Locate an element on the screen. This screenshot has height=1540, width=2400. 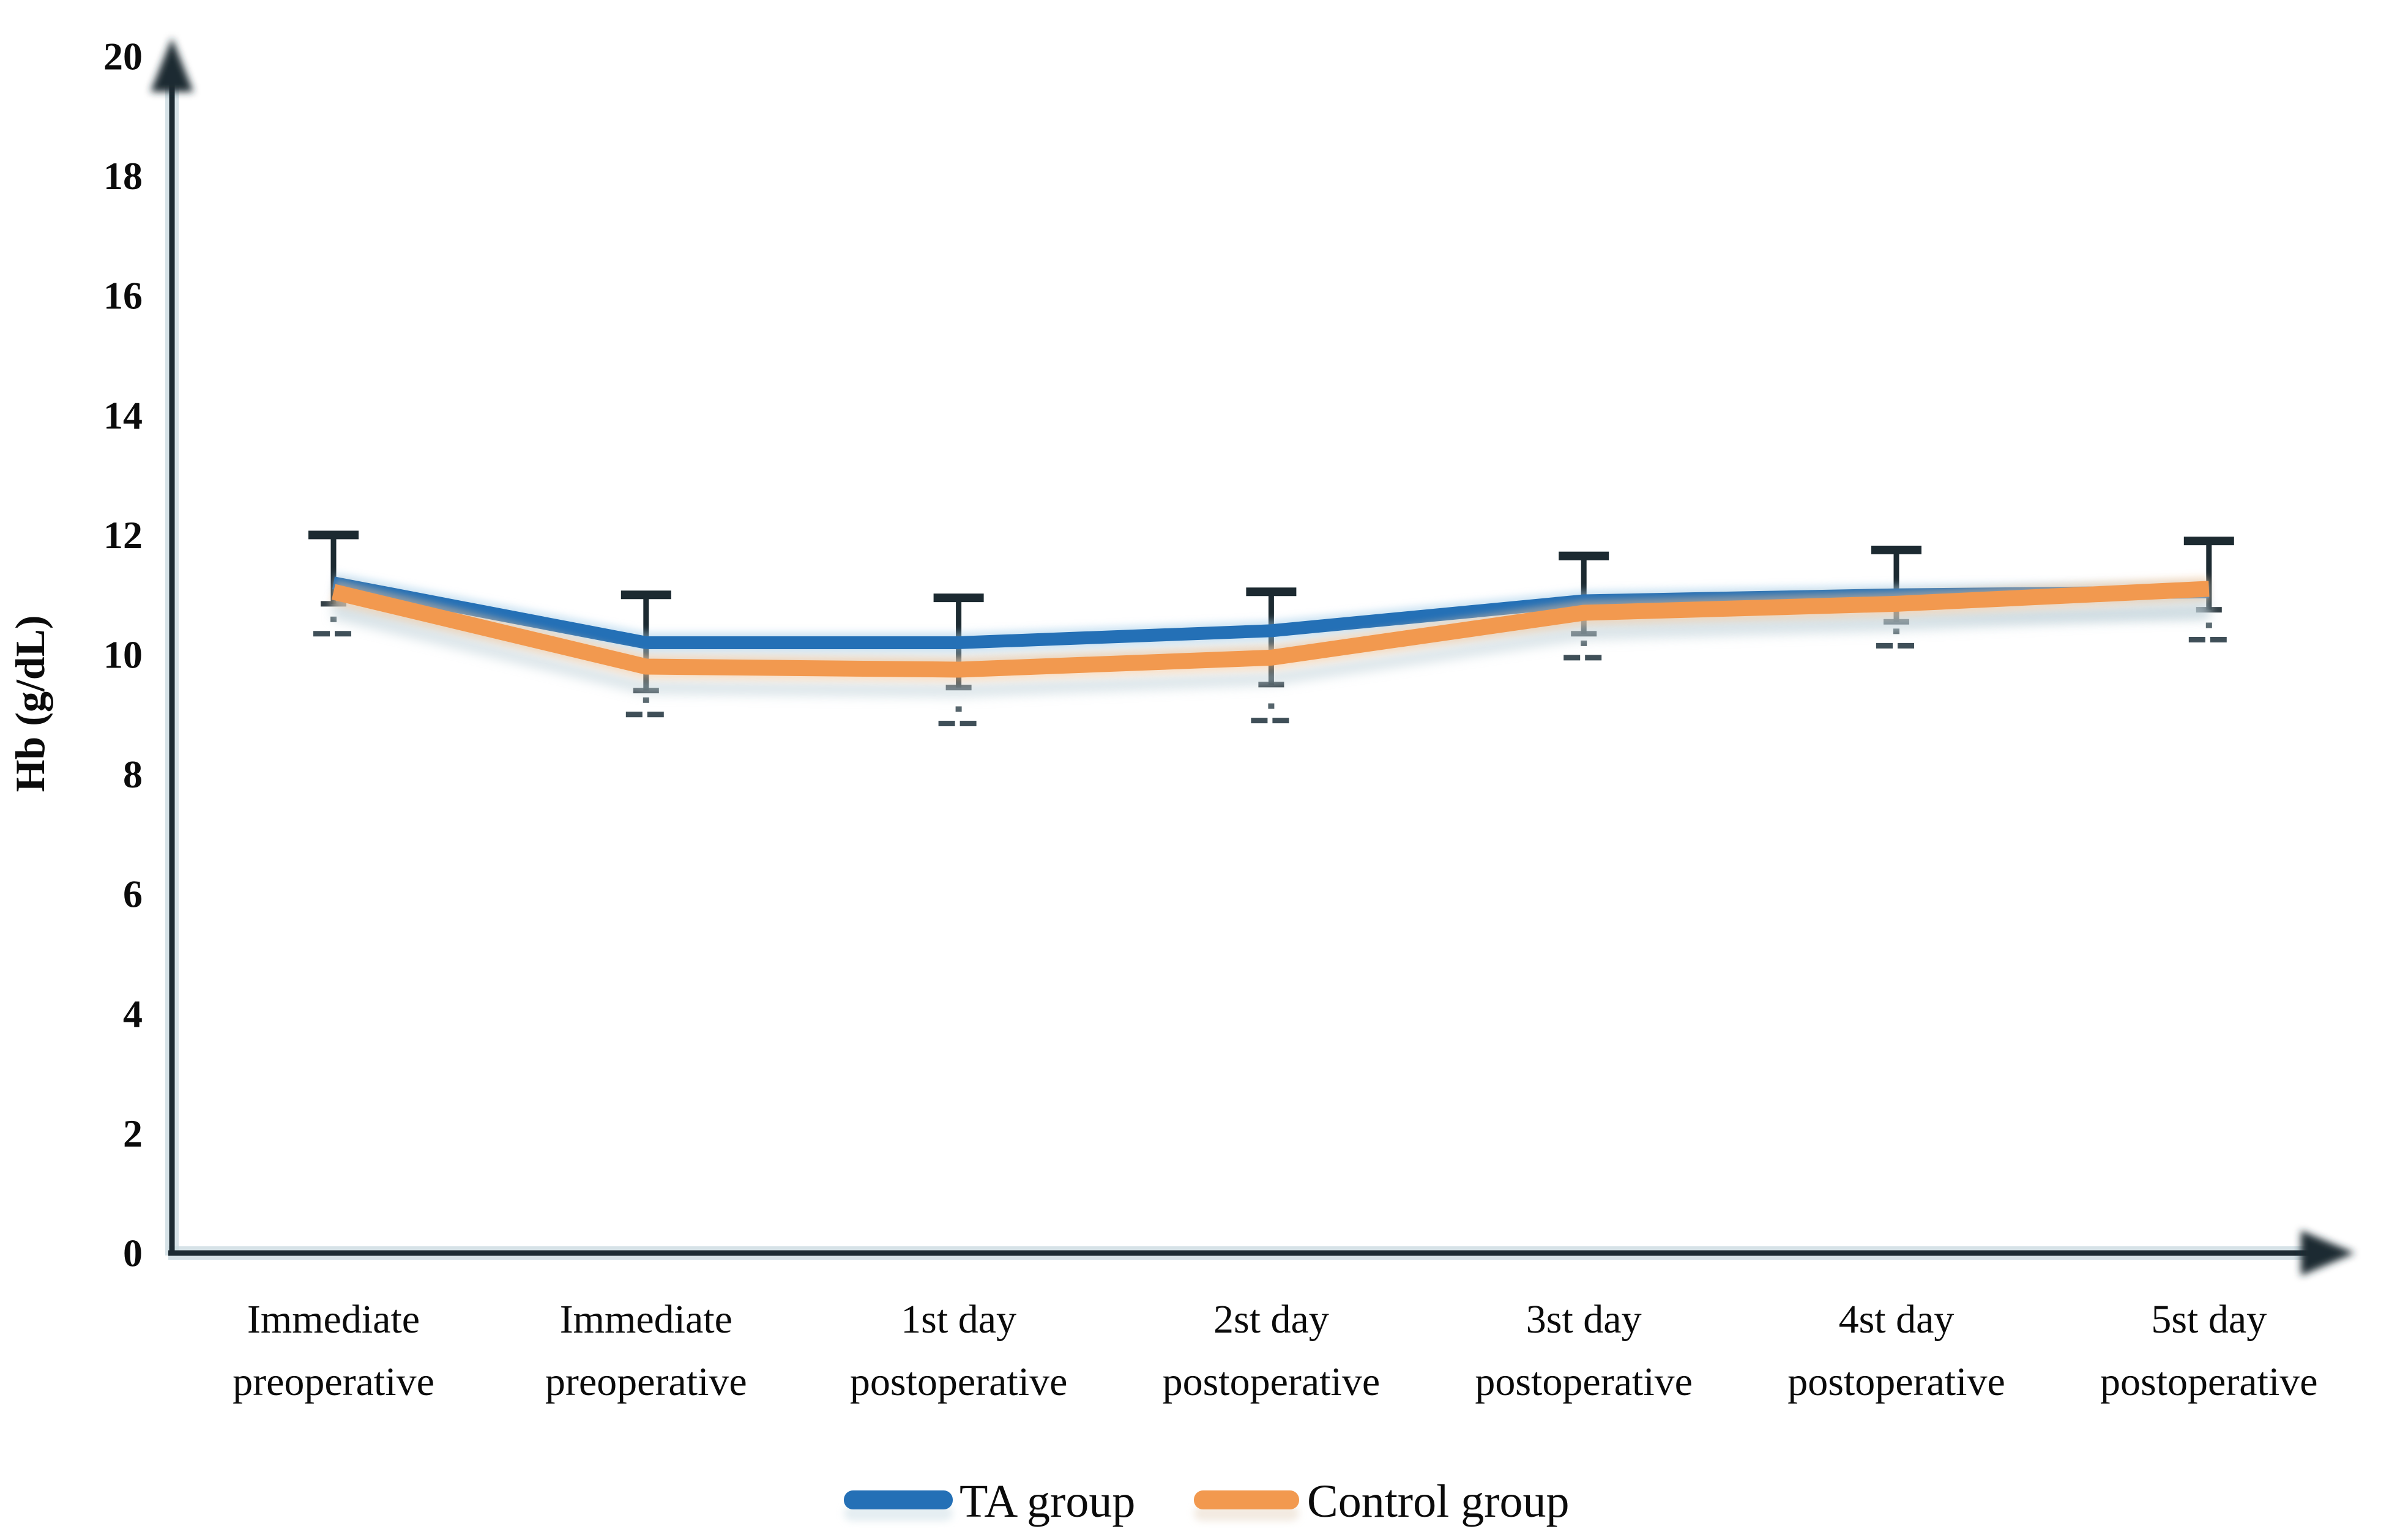
y-axis-arrowhead-icon is located at coordinates (172, 65).